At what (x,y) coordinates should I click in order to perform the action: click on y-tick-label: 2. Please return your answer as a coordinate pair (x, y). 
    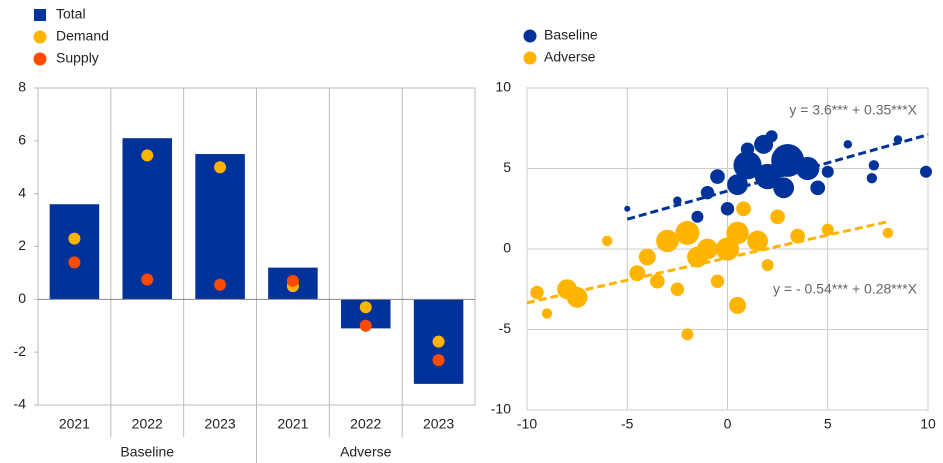
    Looking at the image, I should click on (22, 245).